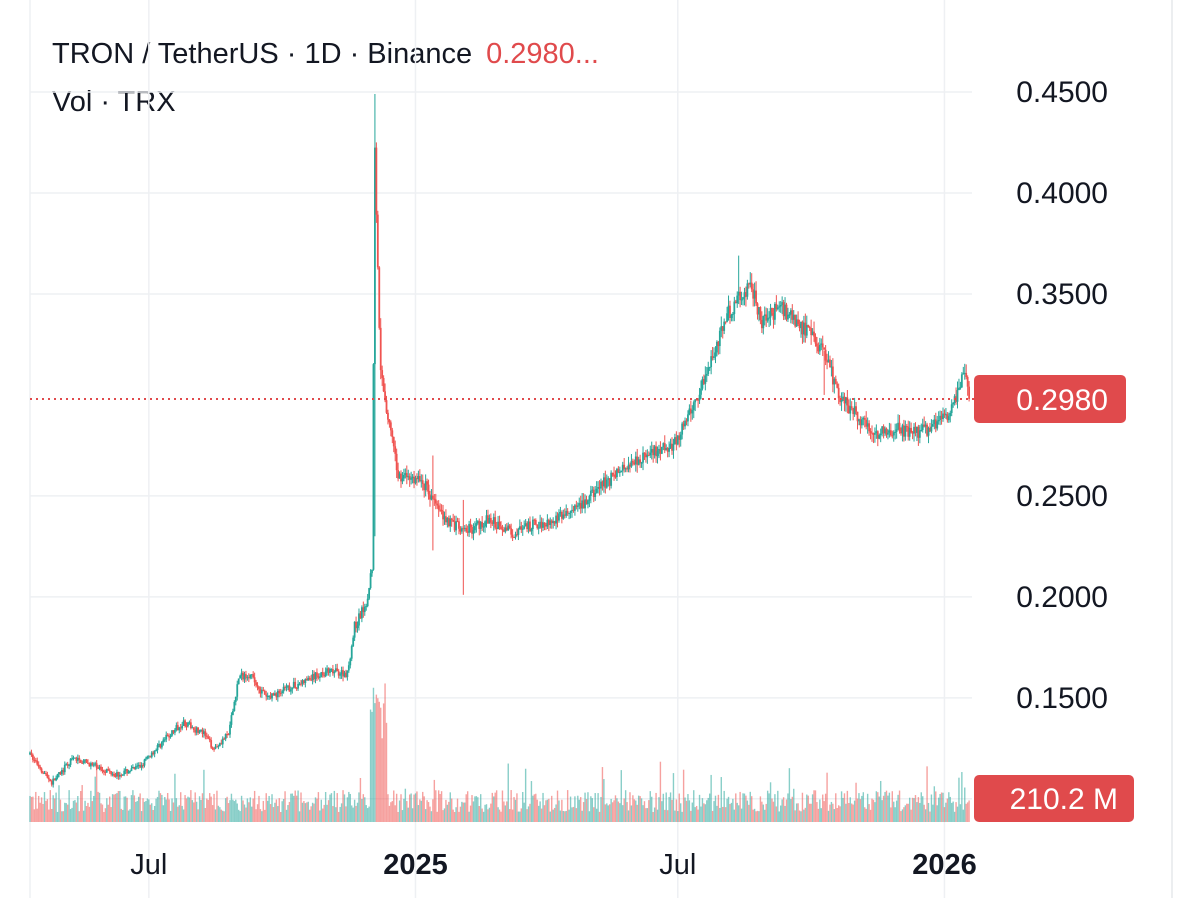  What do you see at coordinates (1062, 193) in the screenshot?
I see `y-tick-label: 0.4000` at bounding box center [1062, 193].